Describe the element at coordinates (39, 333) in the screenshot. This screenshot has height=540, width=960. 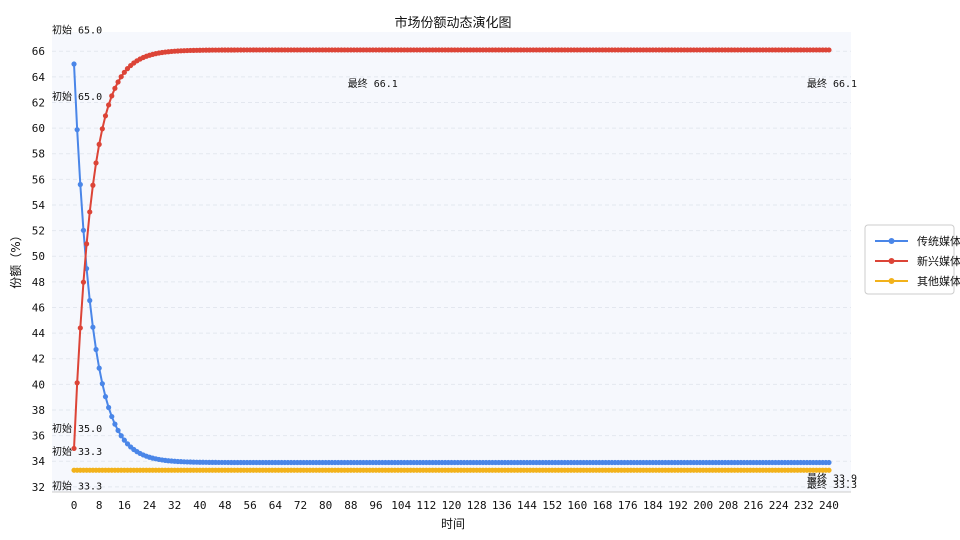
I see `y-tick-label: 44` at that location.